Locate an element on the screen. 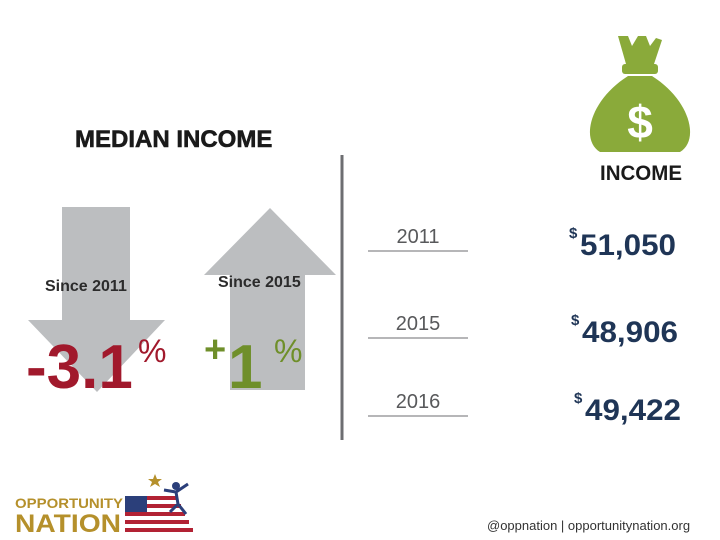 The image size is (720, 540). change-value: 1 is located at coordinates (245, 367).